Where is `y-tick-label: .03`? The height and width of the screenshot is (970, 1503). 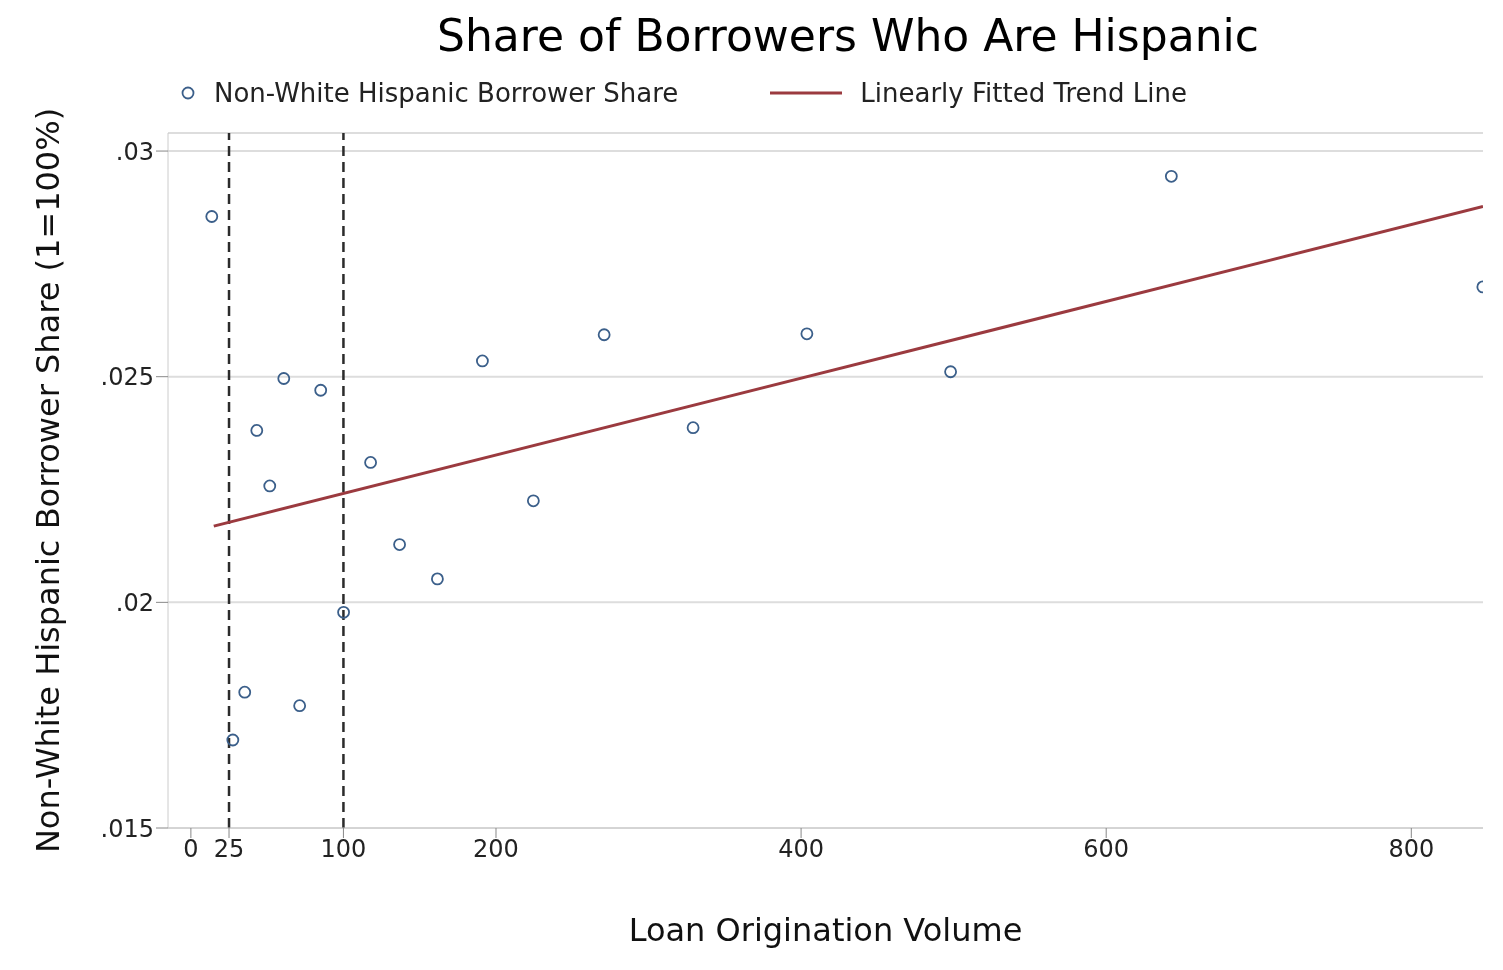 y-tick-label: .03 is located at coordinates (134, 151).